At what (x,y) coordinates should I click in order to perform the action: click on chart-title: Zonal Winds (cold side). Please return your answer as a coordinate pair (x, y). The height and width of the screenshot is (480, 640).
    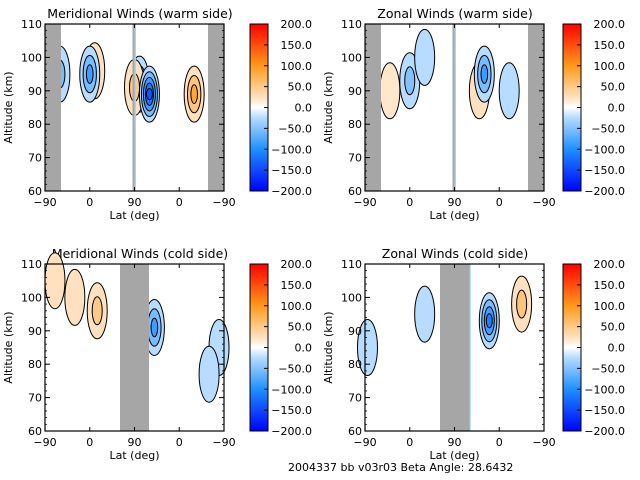
    Looking at the image, I should click on (455, 253).